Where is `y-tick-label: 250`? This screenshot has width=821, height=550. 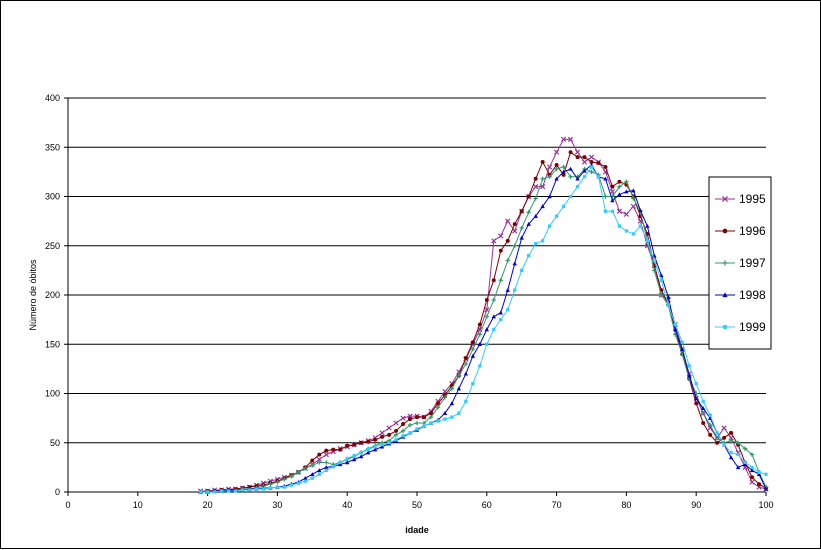 y-tick-label: 250 is located at coordinates (52, 246).